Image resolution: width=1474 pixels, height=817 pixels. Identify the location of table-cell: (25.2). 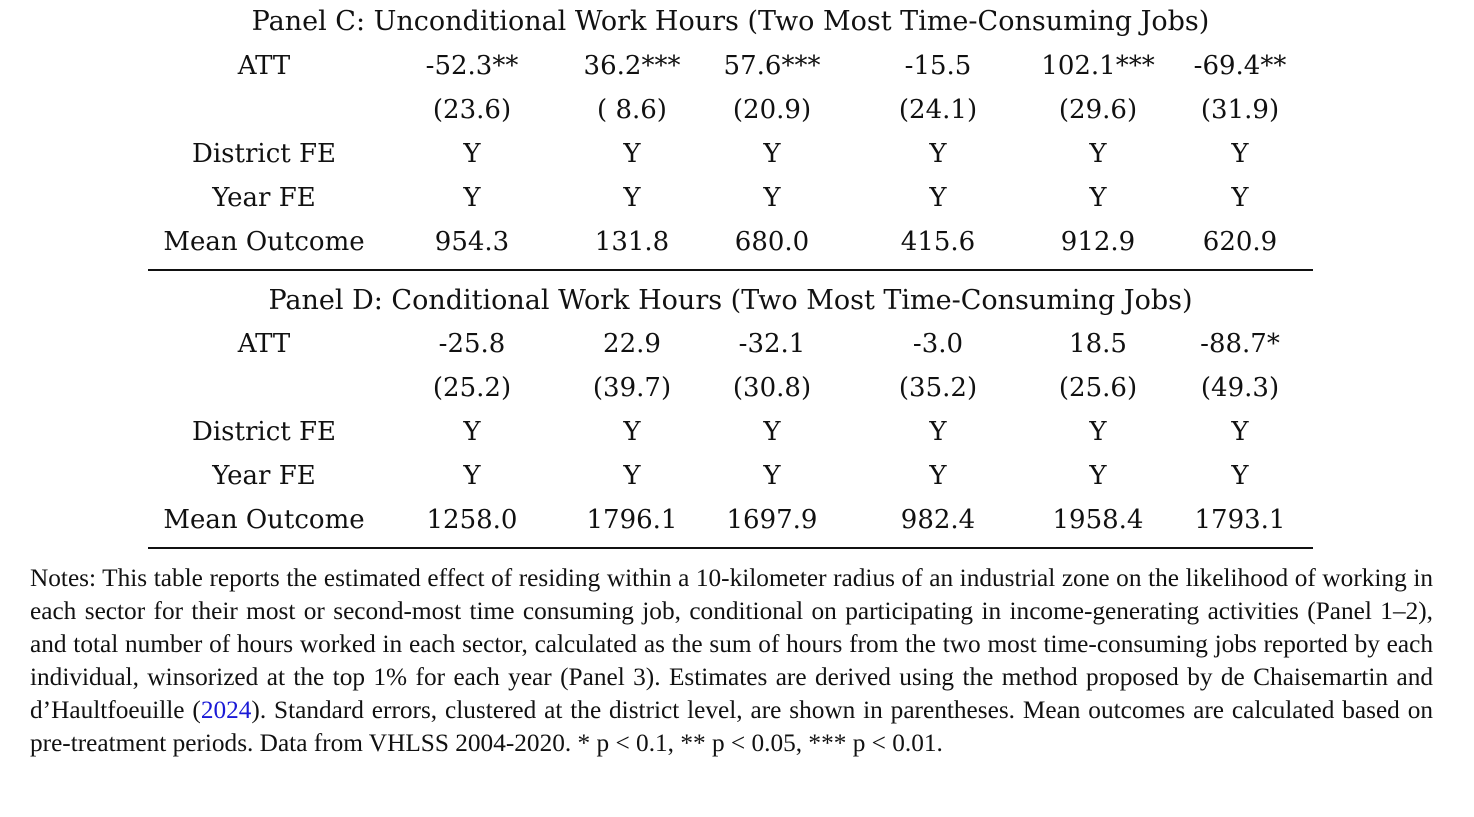
(472, 388).